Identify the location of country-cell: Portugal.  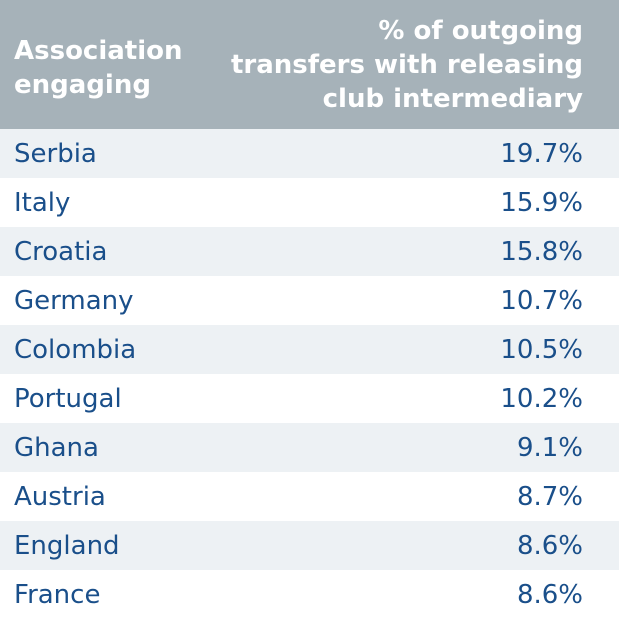
(68, 398).